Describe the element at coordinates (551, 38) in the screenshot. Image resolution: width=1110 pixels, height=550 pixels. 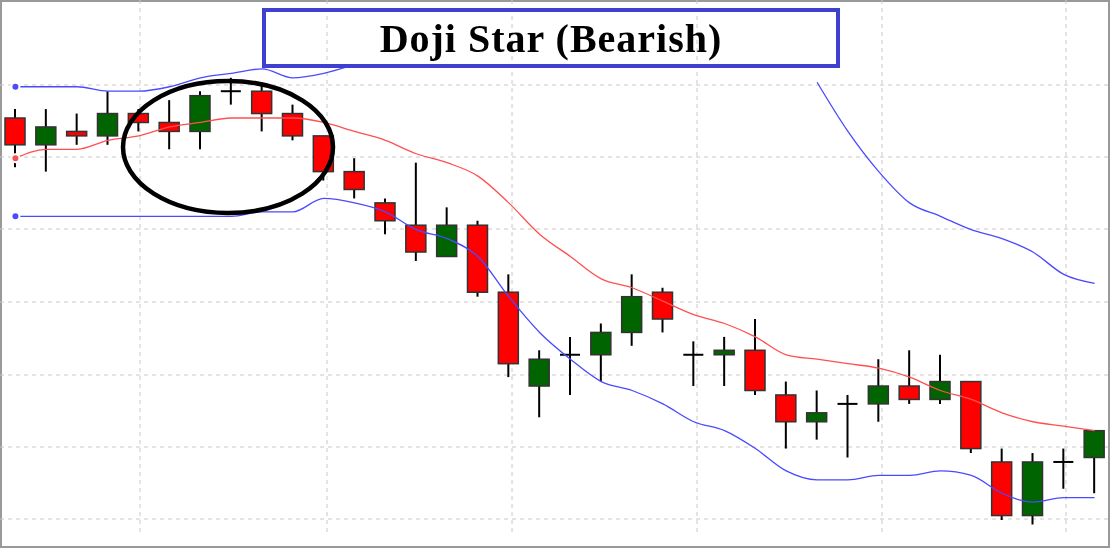
I see `chart-title: Doji Star (Bearish)` at that location.